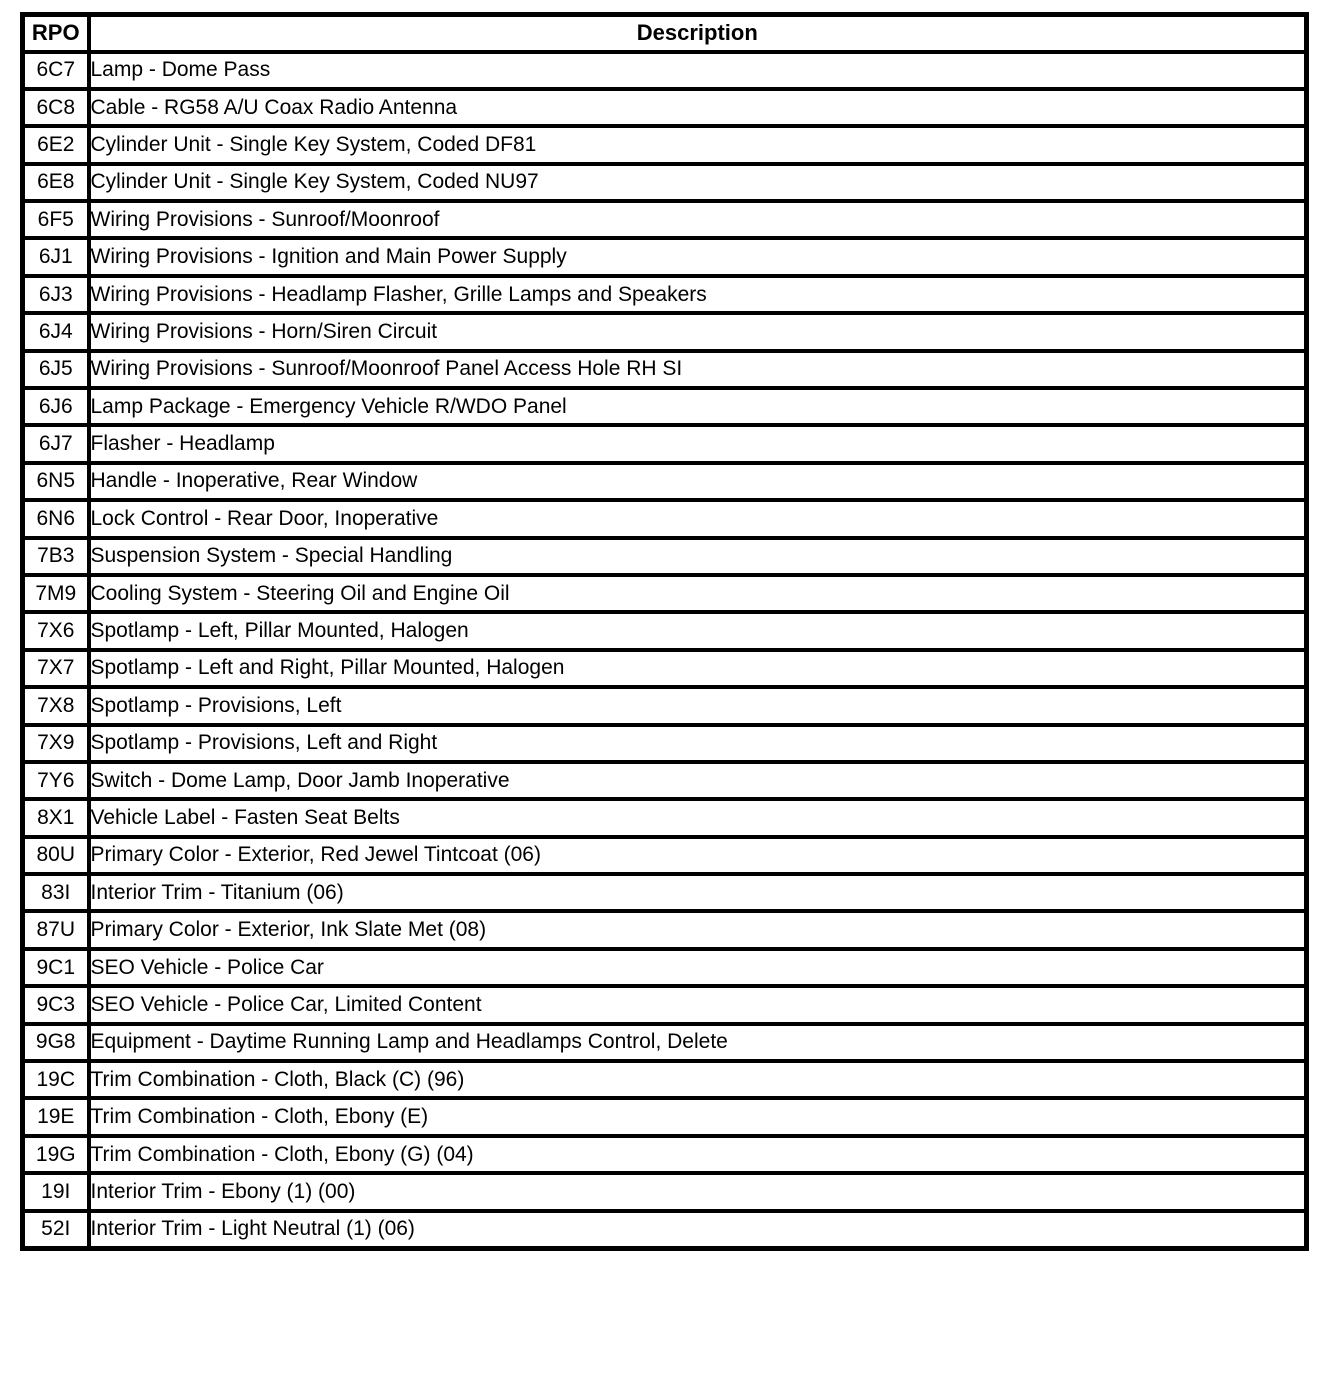  What do you see at coordinates (697, 893) in the screenshot?
I see `description-cell: Interior Trim - Titanium (06)` at bounding box center [697, 893].